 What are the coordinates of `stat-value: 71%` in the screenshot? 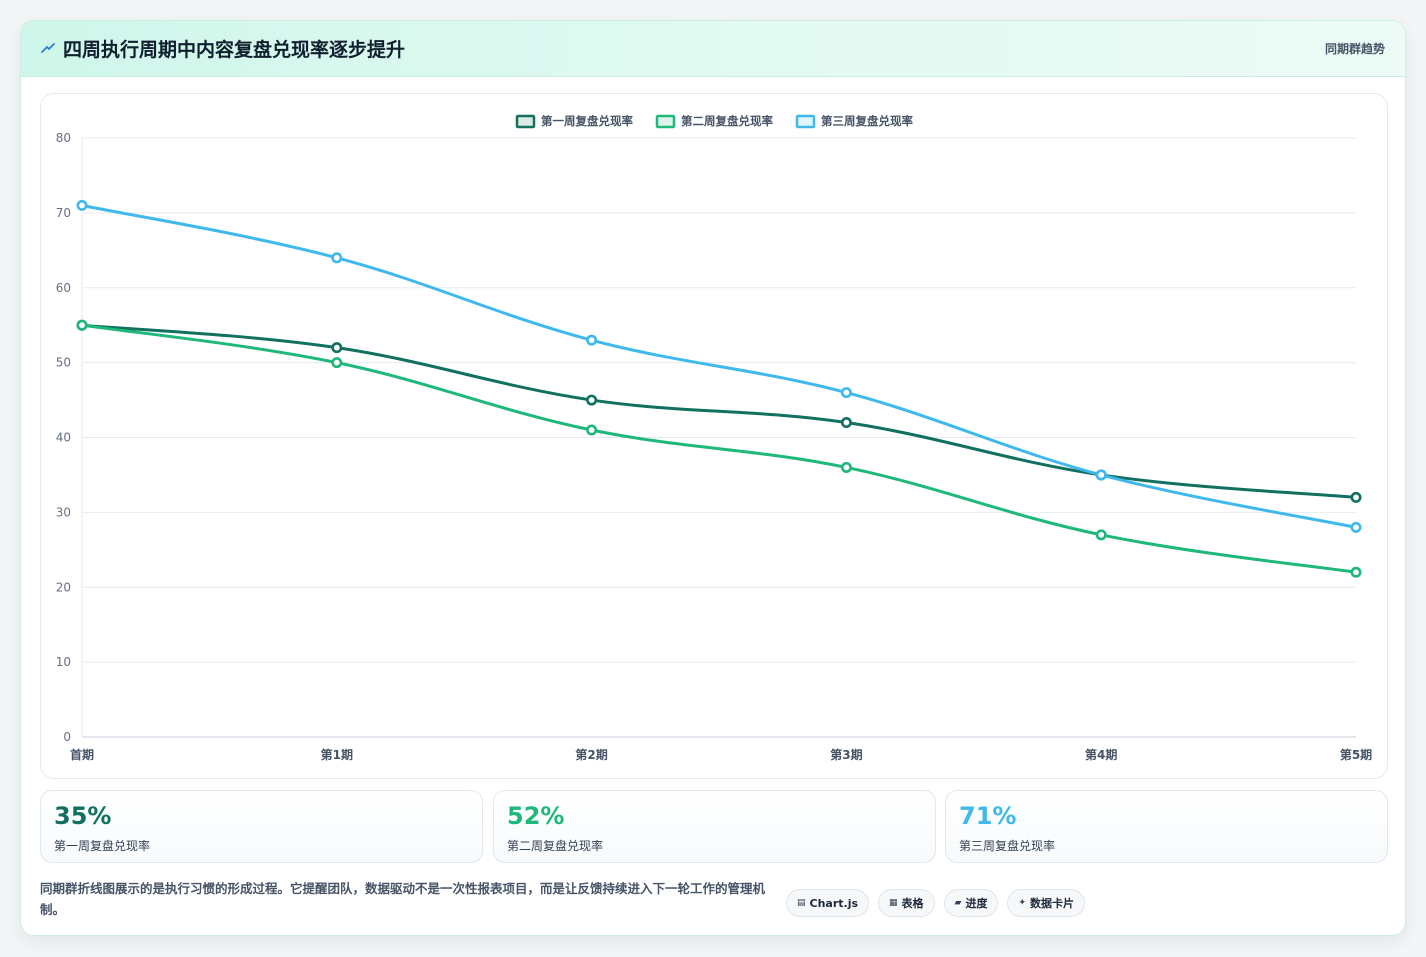 It's located at (988, 816).